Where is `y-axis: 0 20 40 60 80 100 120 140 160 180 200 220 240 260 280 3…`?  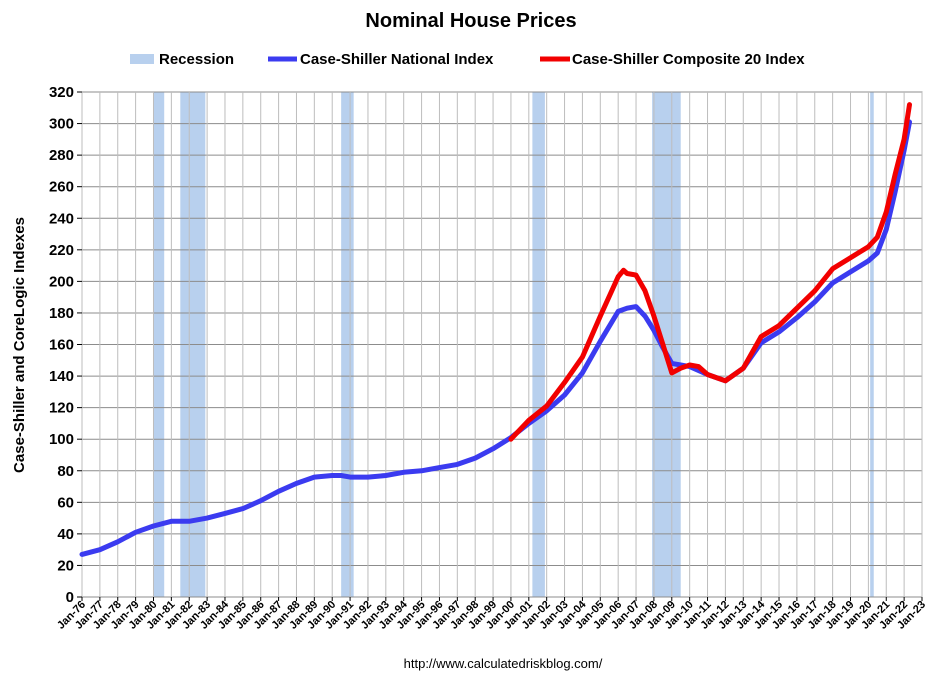 y-axis: 0 20 40 60 80 100 120 140 160 180 200 220 240 260 280 3… is located at coordinates (65, 345).